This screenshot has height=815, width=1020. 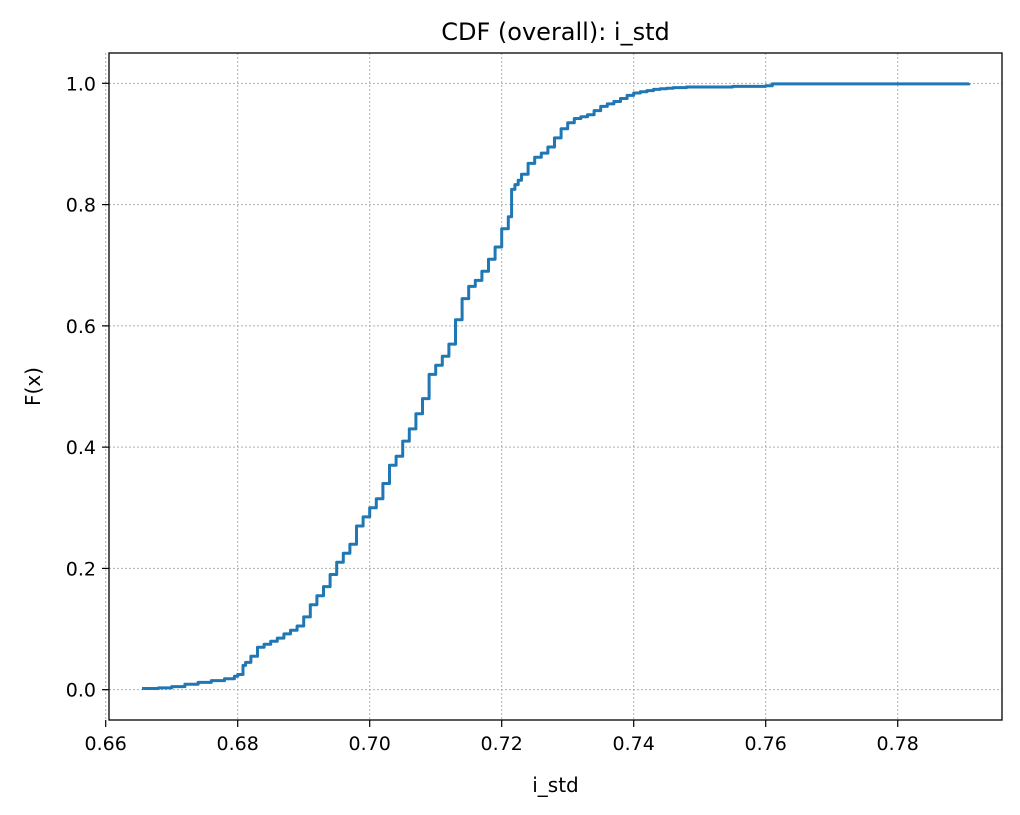 I want to click on y-axis-title: F(x), so click(x=33, y=386).